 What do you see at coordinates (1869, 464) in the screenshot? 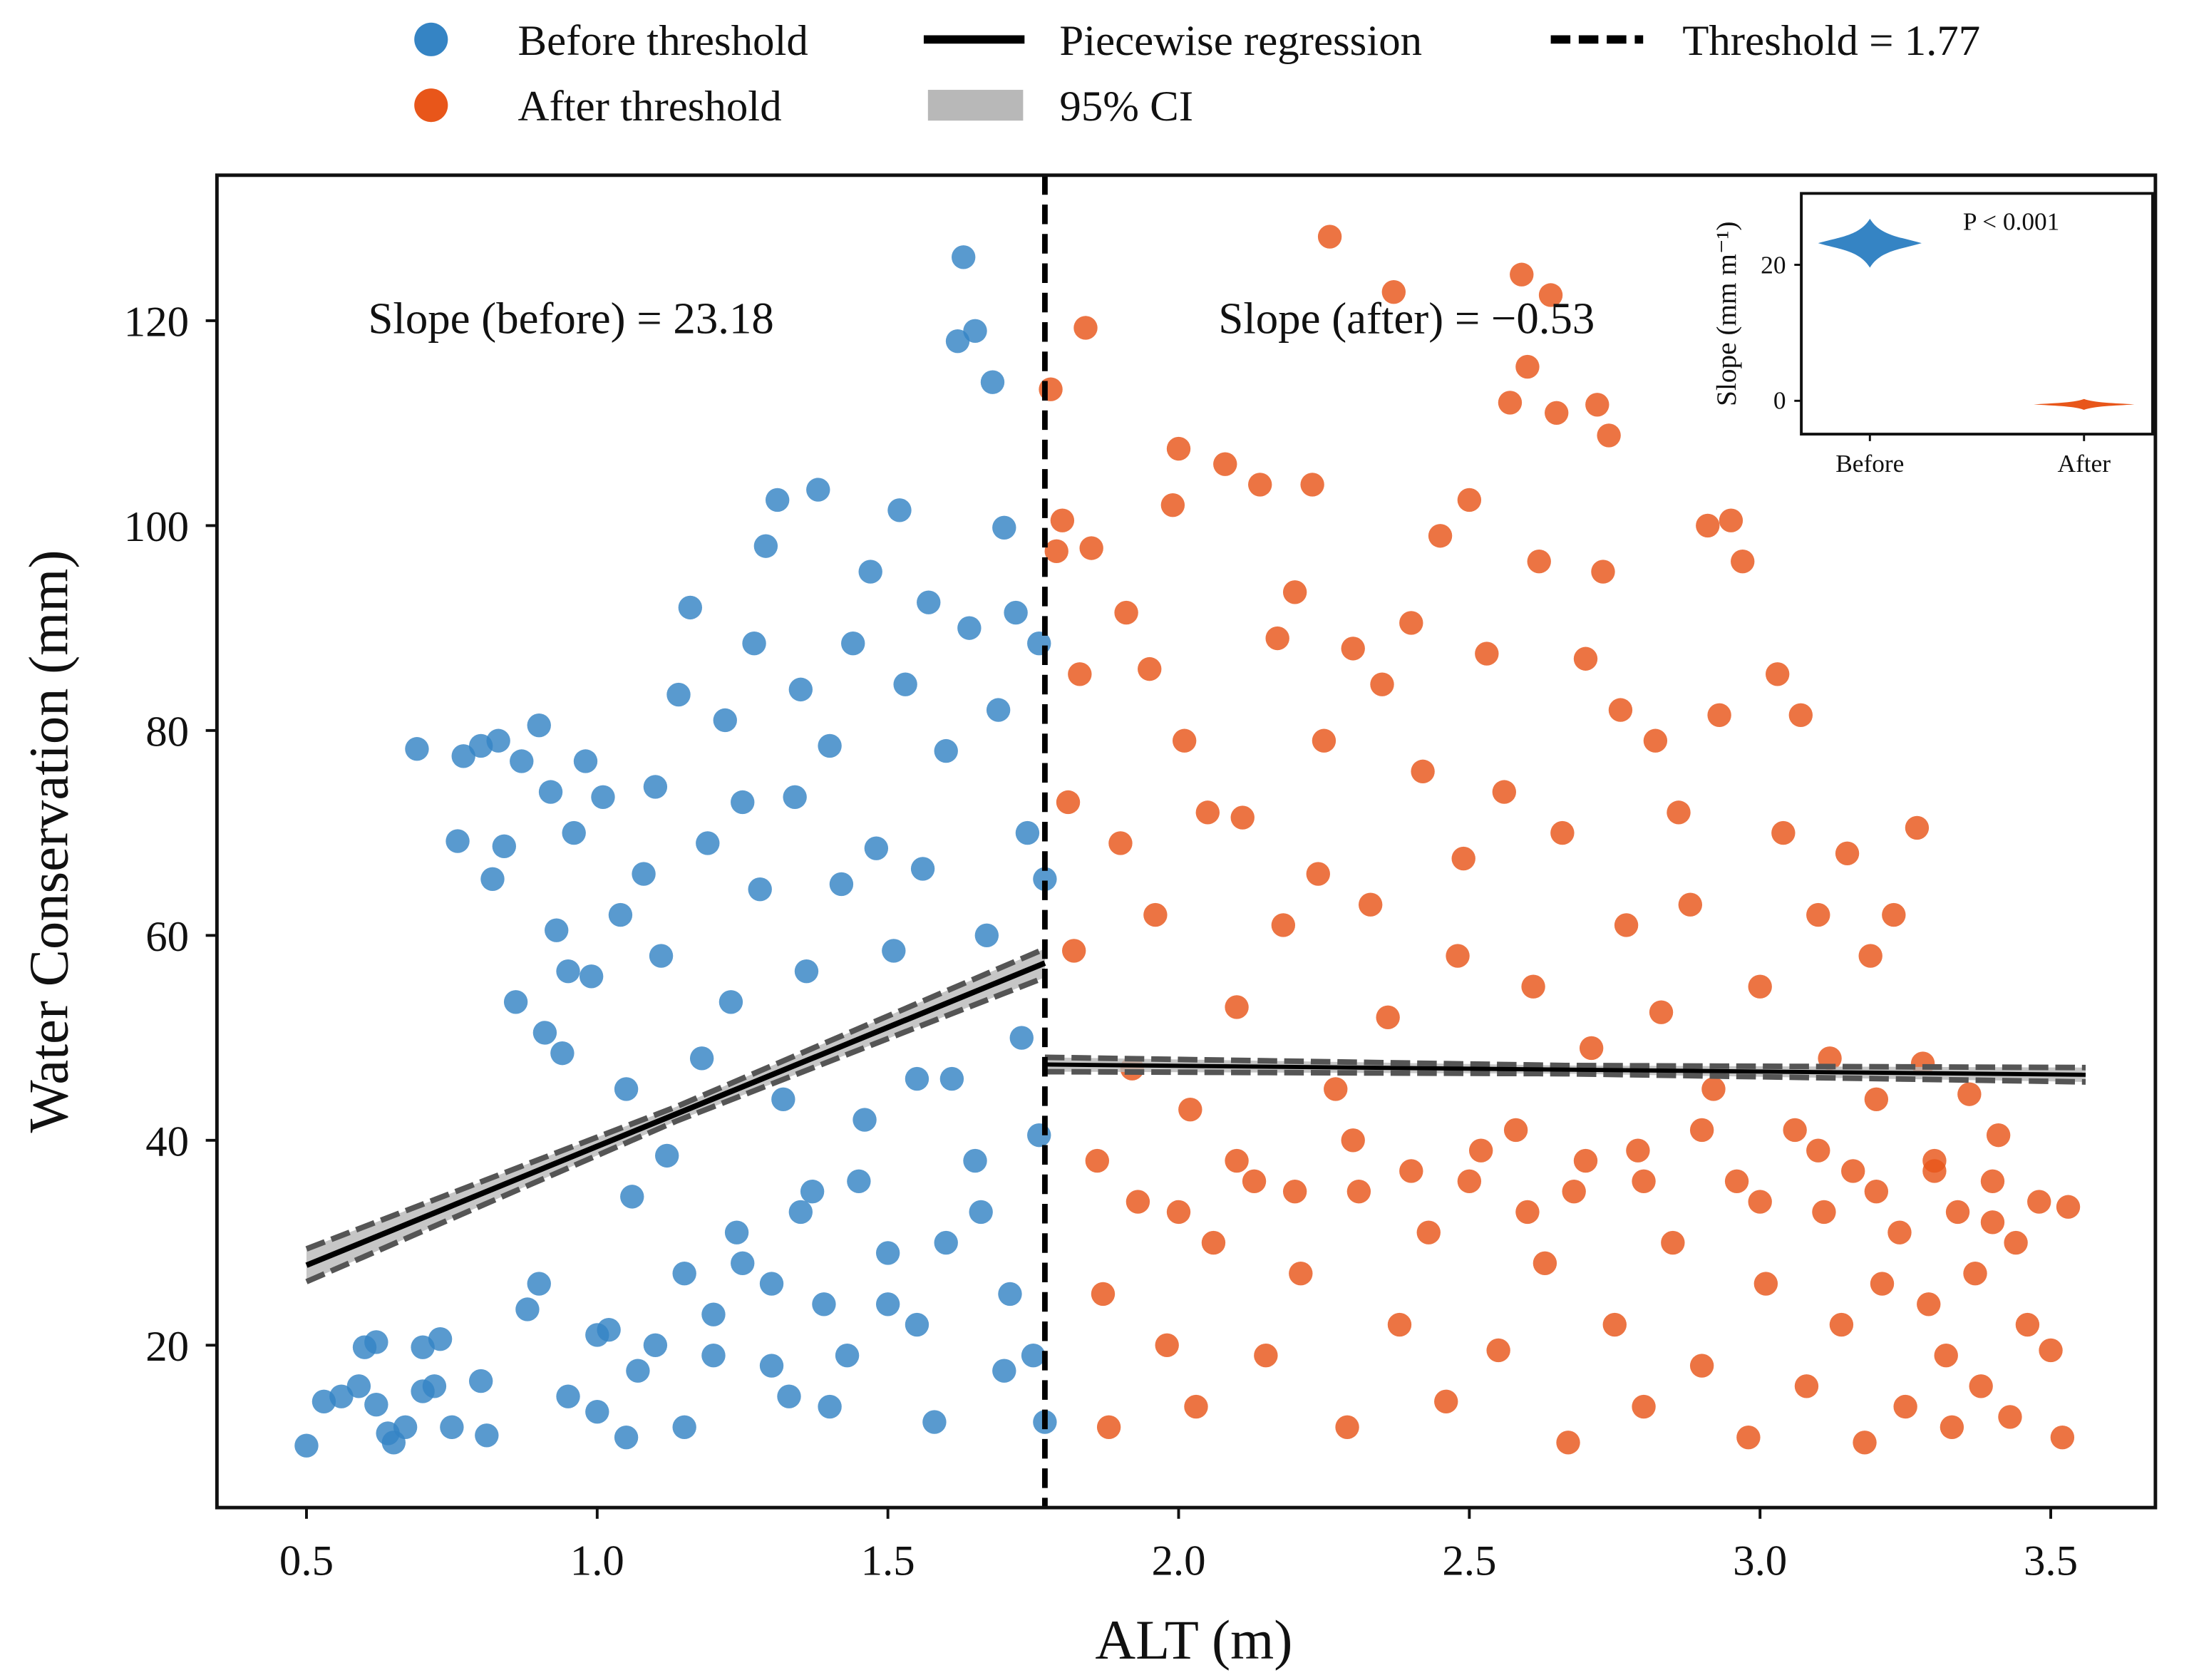
I see `inset-xtick-before: Before` at bounding box center [1869, 464].